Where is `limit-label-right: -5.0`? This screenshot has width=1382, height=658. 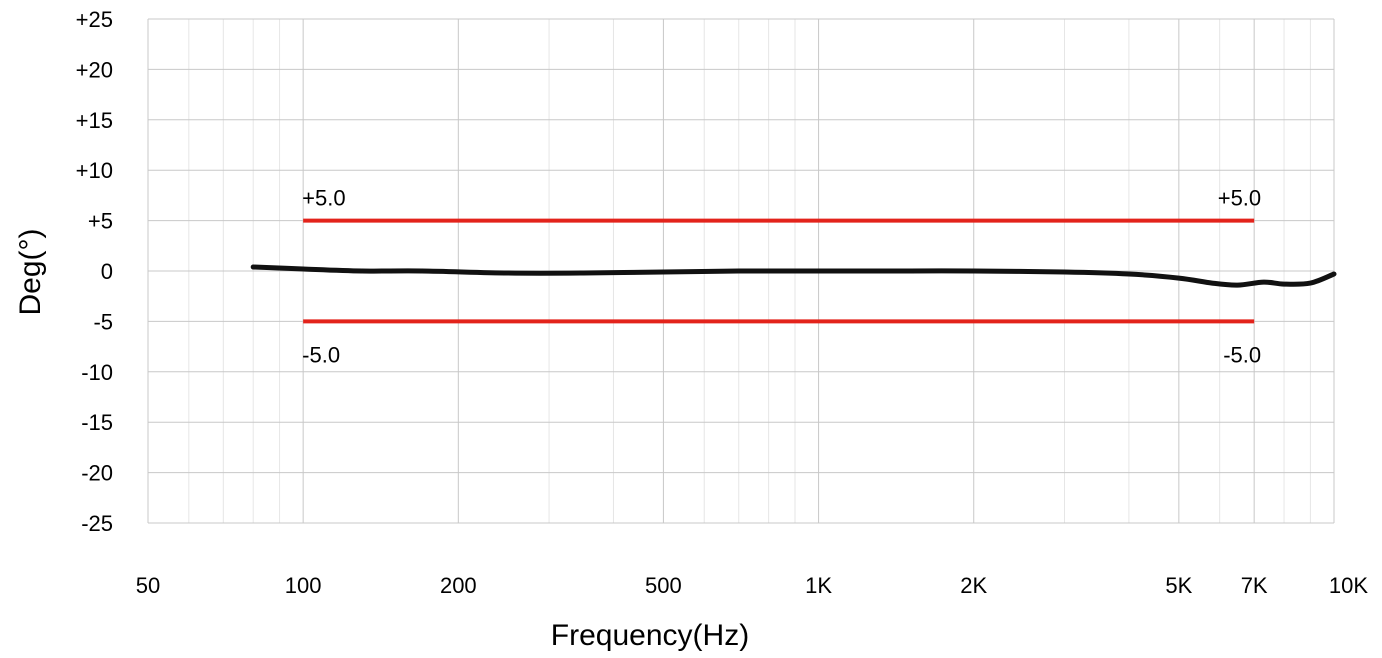 limit-label-right: -5.0 is located at coordinates (1242, 354).